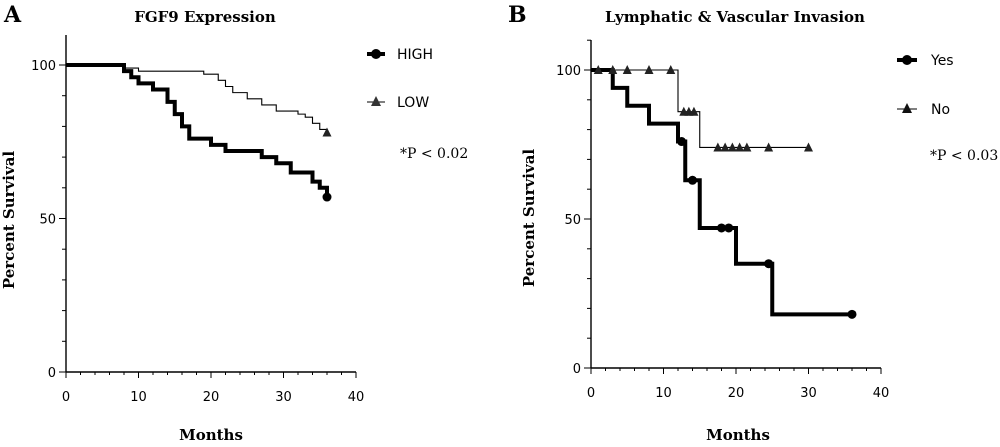  I want to click on panel-b-legend: Yes No, so click(925, 85).